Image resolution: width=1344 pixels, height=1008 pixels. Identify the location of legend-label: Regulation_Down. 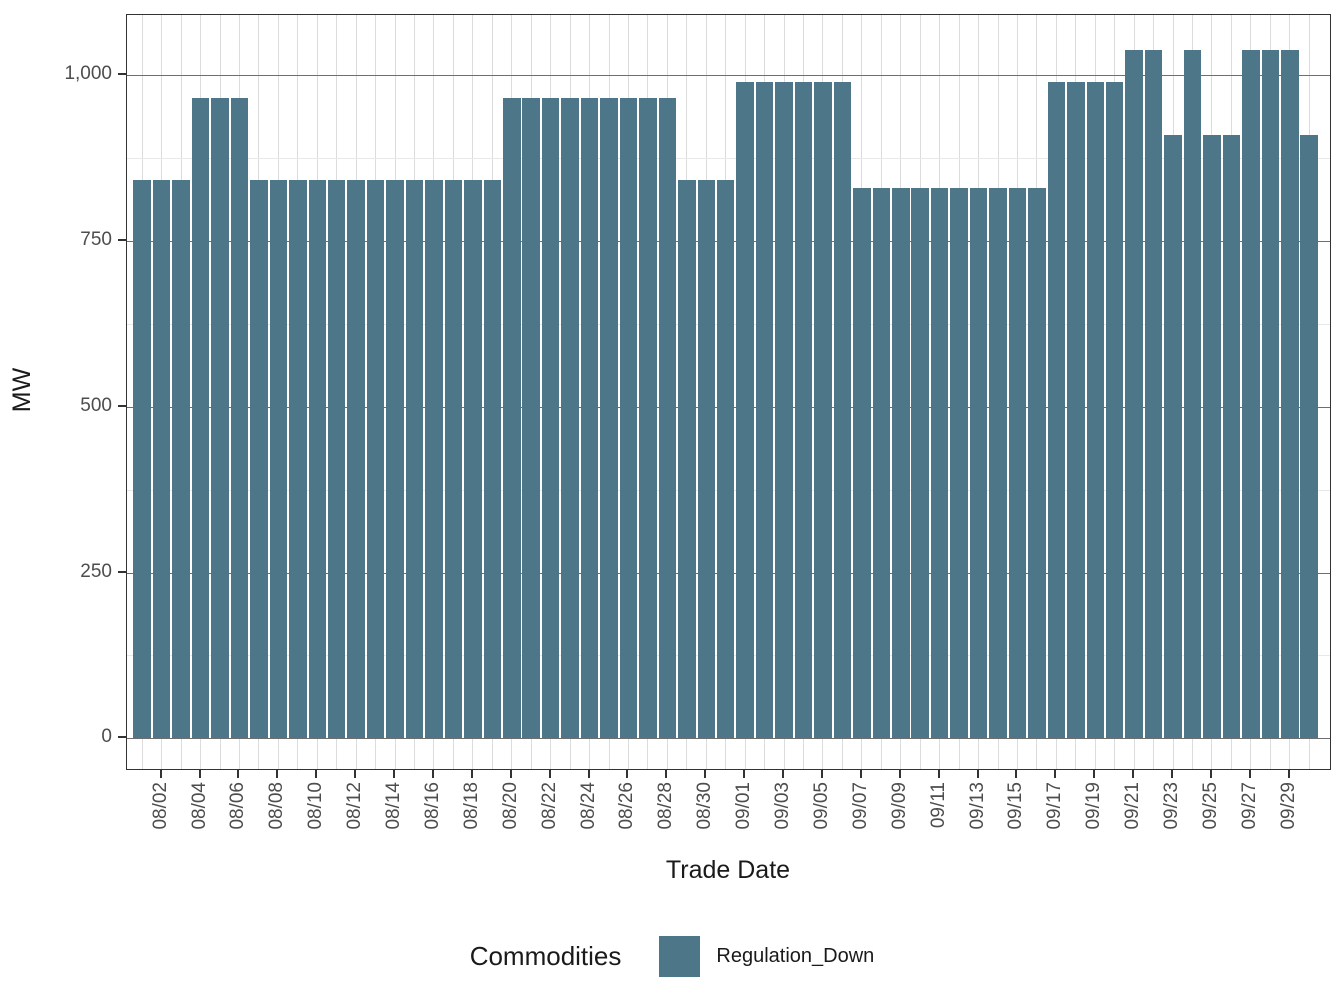
(795, 955).